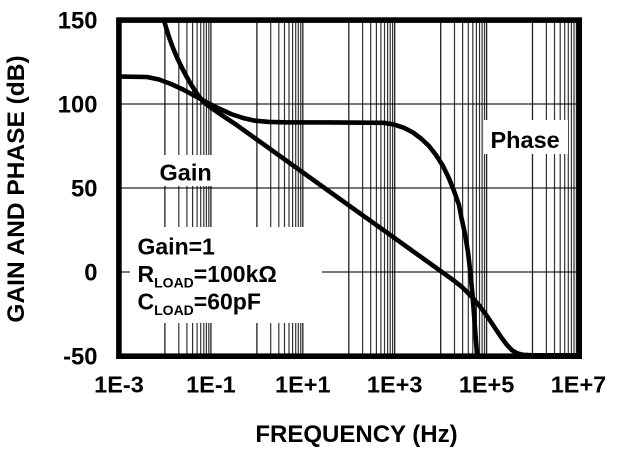 The image size is (629, 457). What do you see at coordinates (78, 105) in the screenshot?
I see `svg-text: 100` at bounding box center [78, 105].